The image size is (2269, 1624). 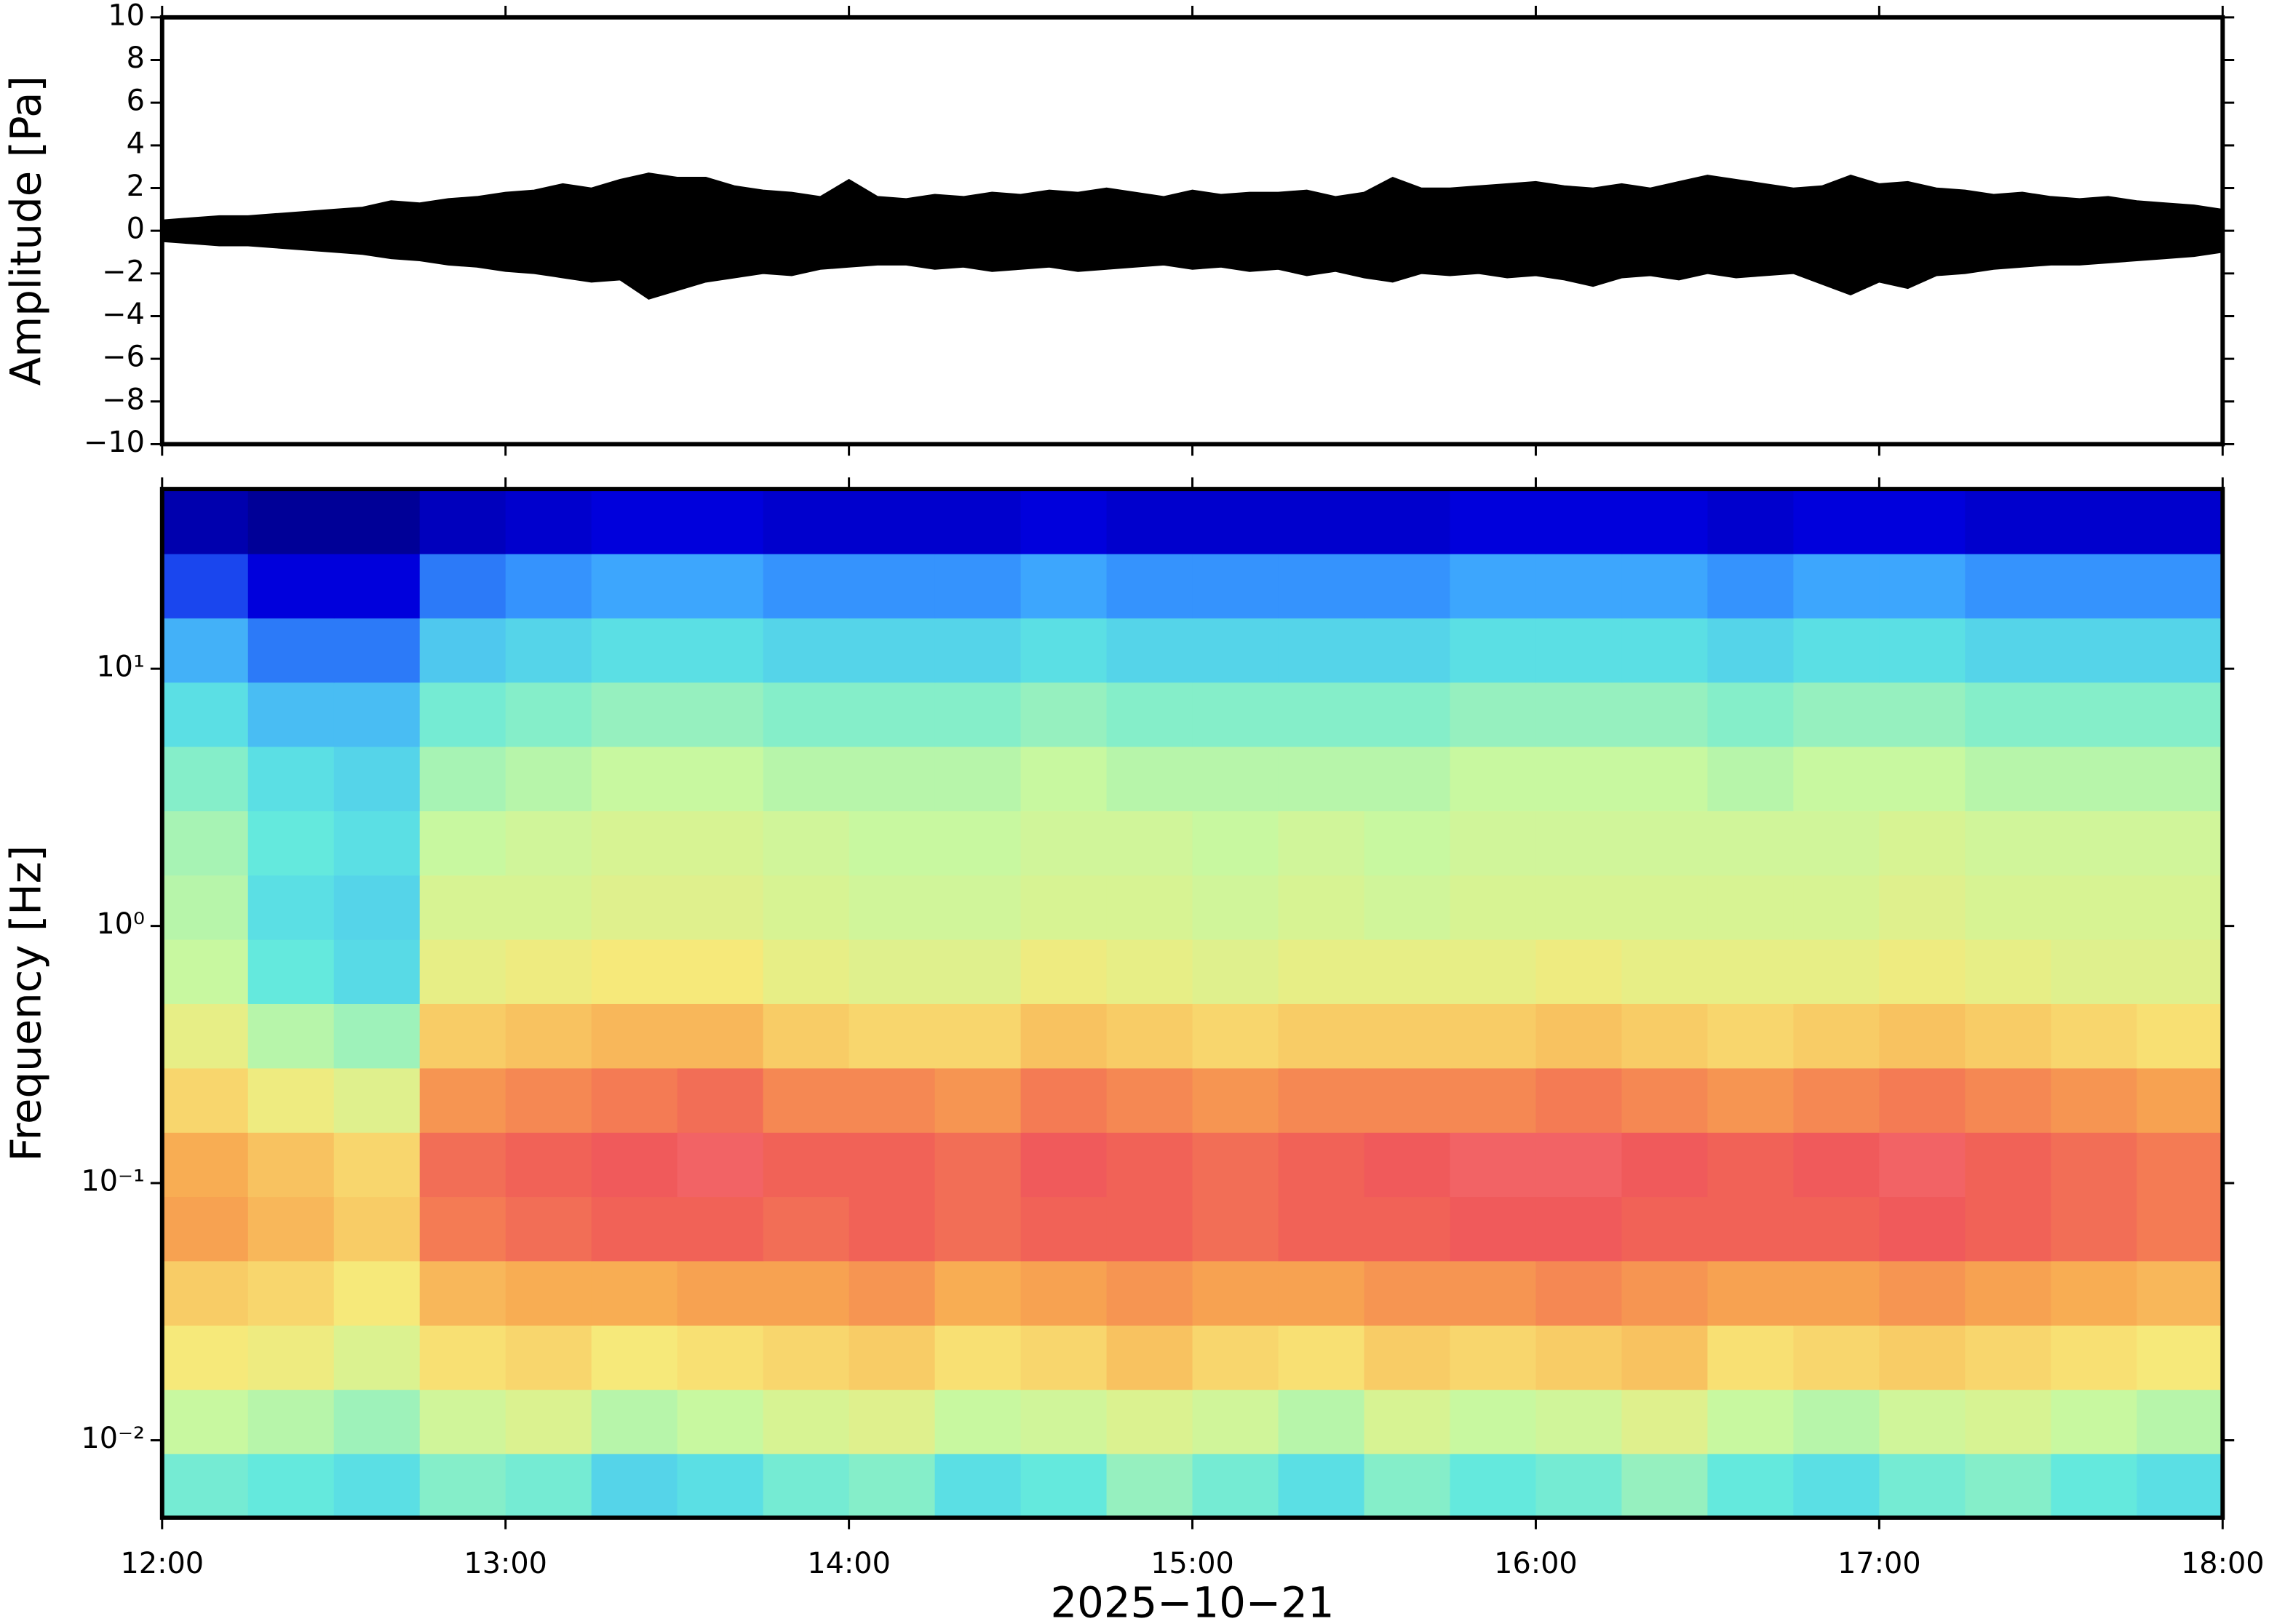 What do you see at coordinates (2223, 1563) in the screenshot?
I see `x-tick-label: 18:00` at bounding box center [2223, 1563].